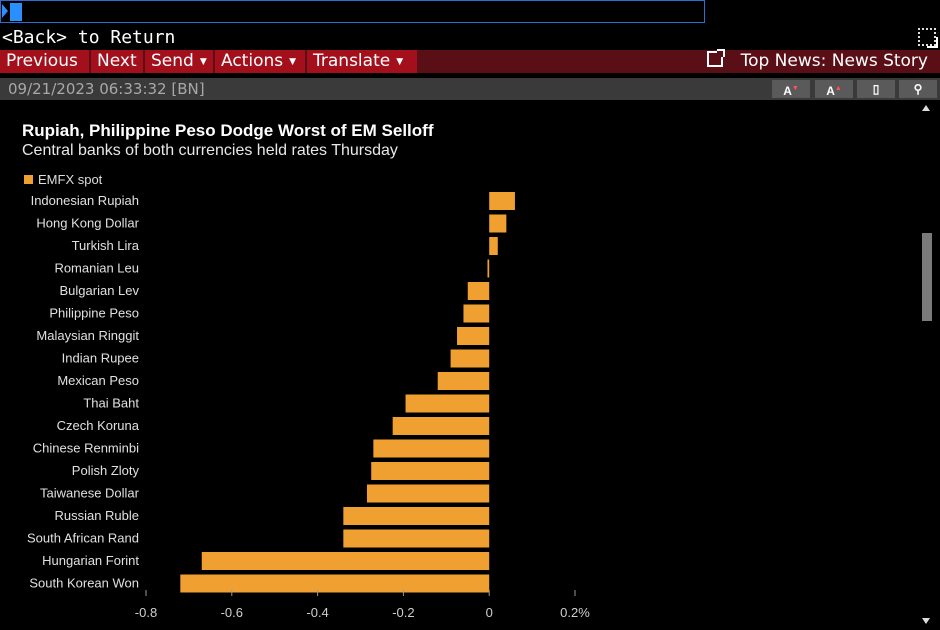  What do you see at coordinates (928, 38) in the screenshot?
I see `window-resize-icon` at bounding box center [928, 38].